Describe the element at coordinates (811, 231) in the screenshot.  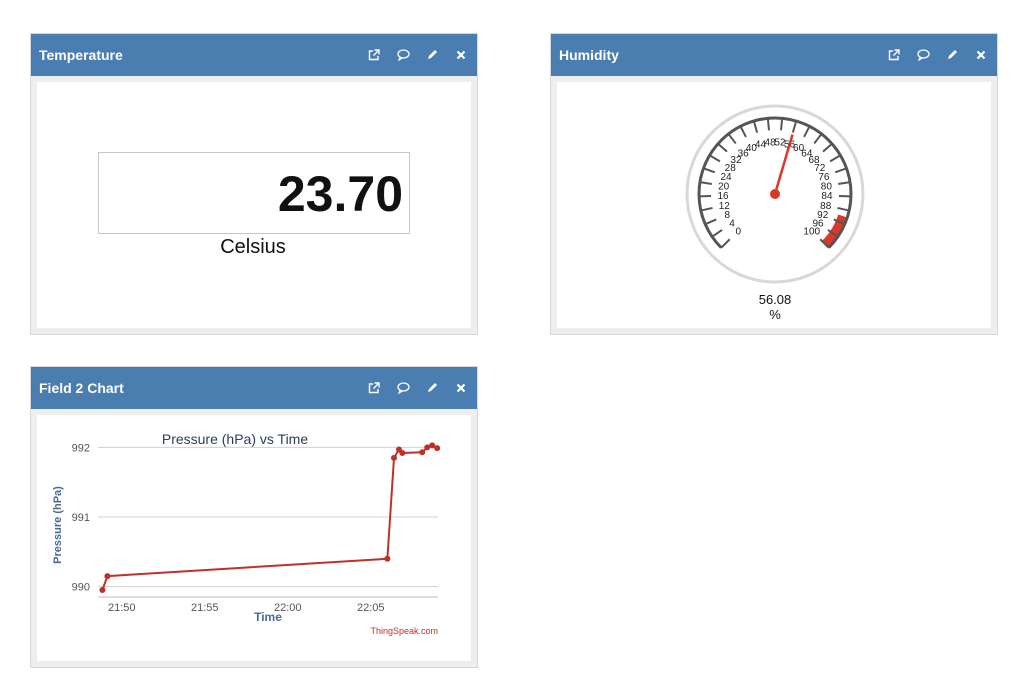
I see `gauge-tick-label: 100` at that location.